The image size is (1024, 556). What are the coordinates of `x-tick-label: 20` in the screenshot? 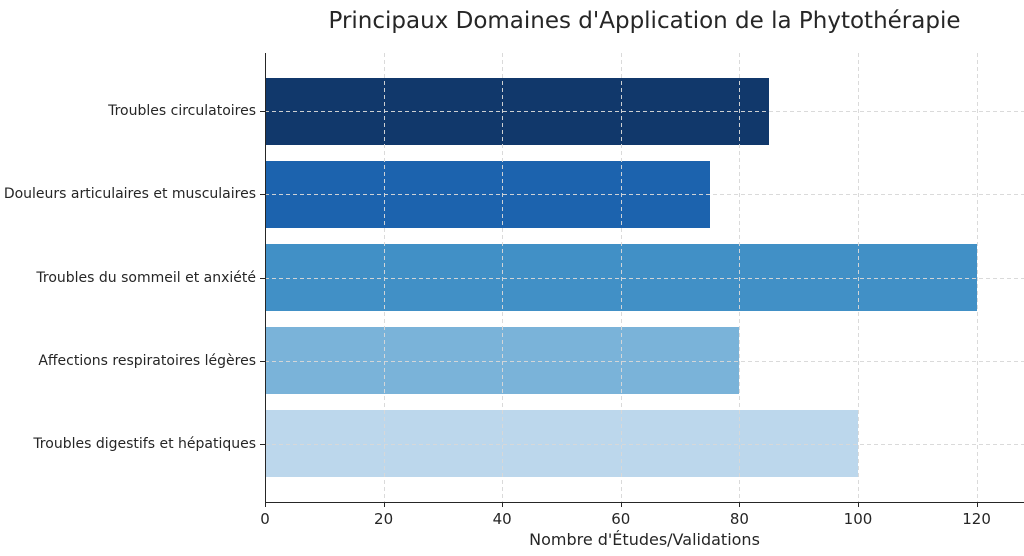 It's located at (384, 519).